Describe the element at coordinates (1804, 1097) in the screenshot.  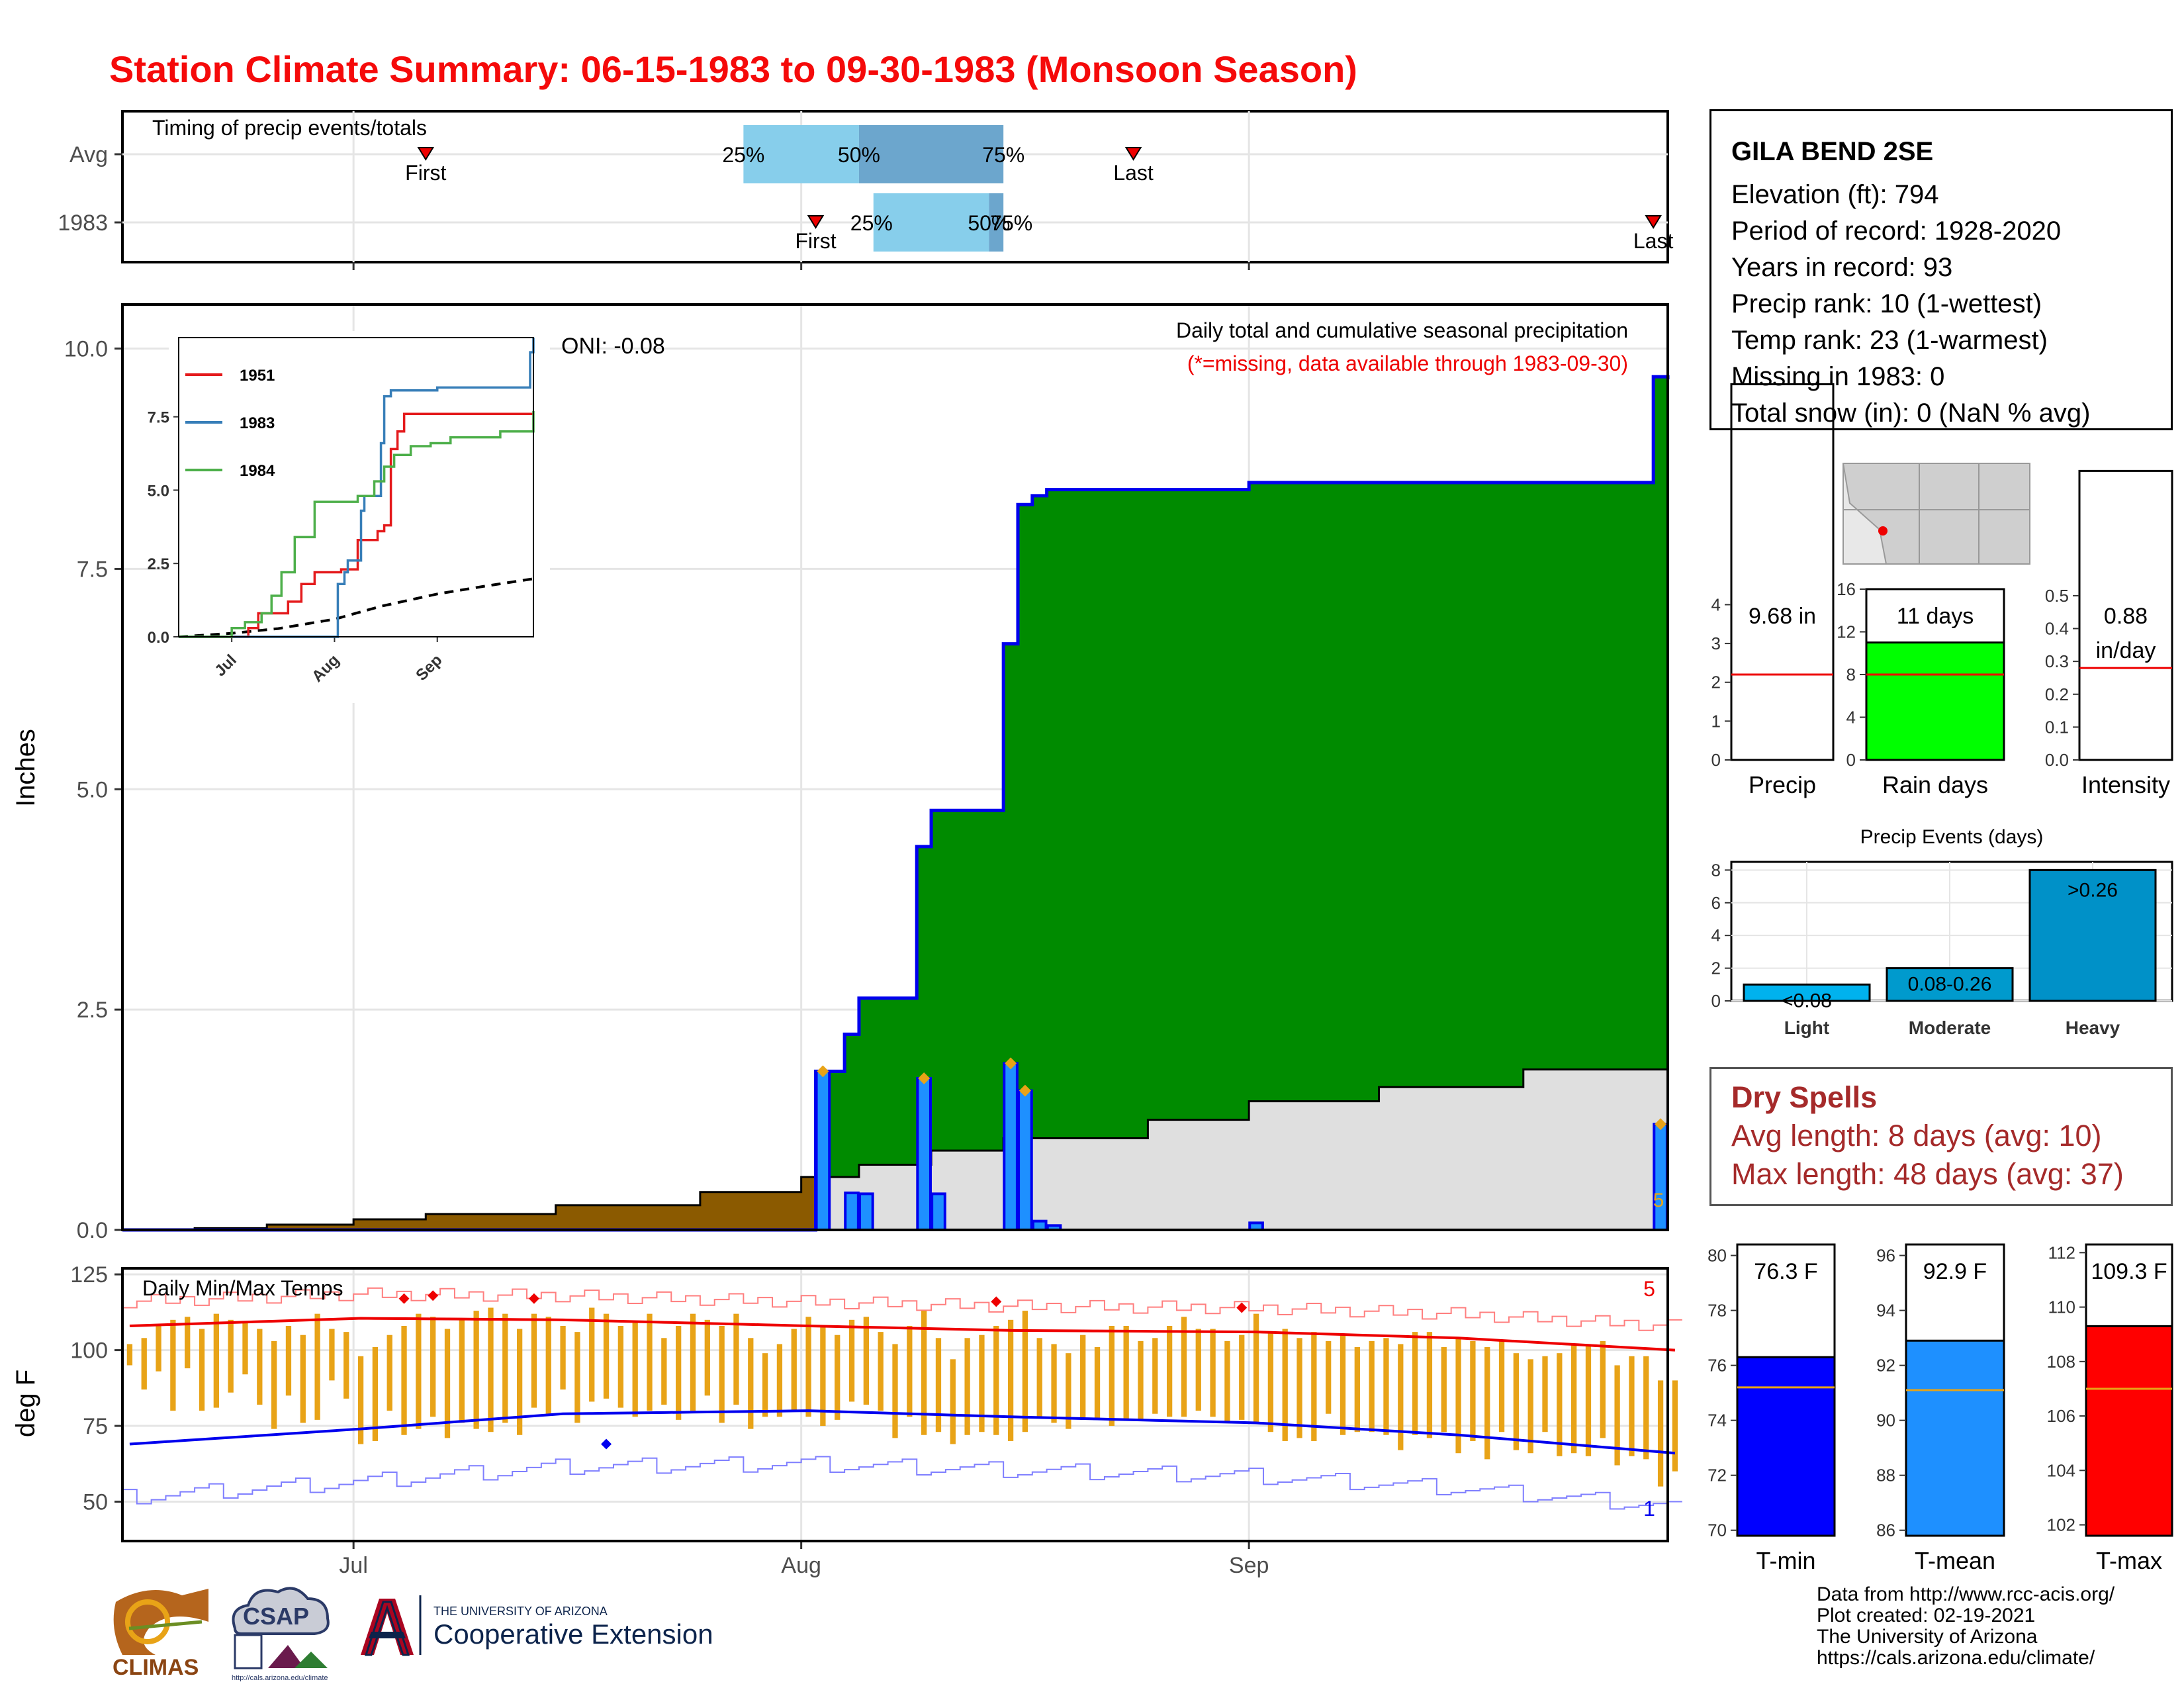
I see `dry-spells-header: Dry Spells` at that location.